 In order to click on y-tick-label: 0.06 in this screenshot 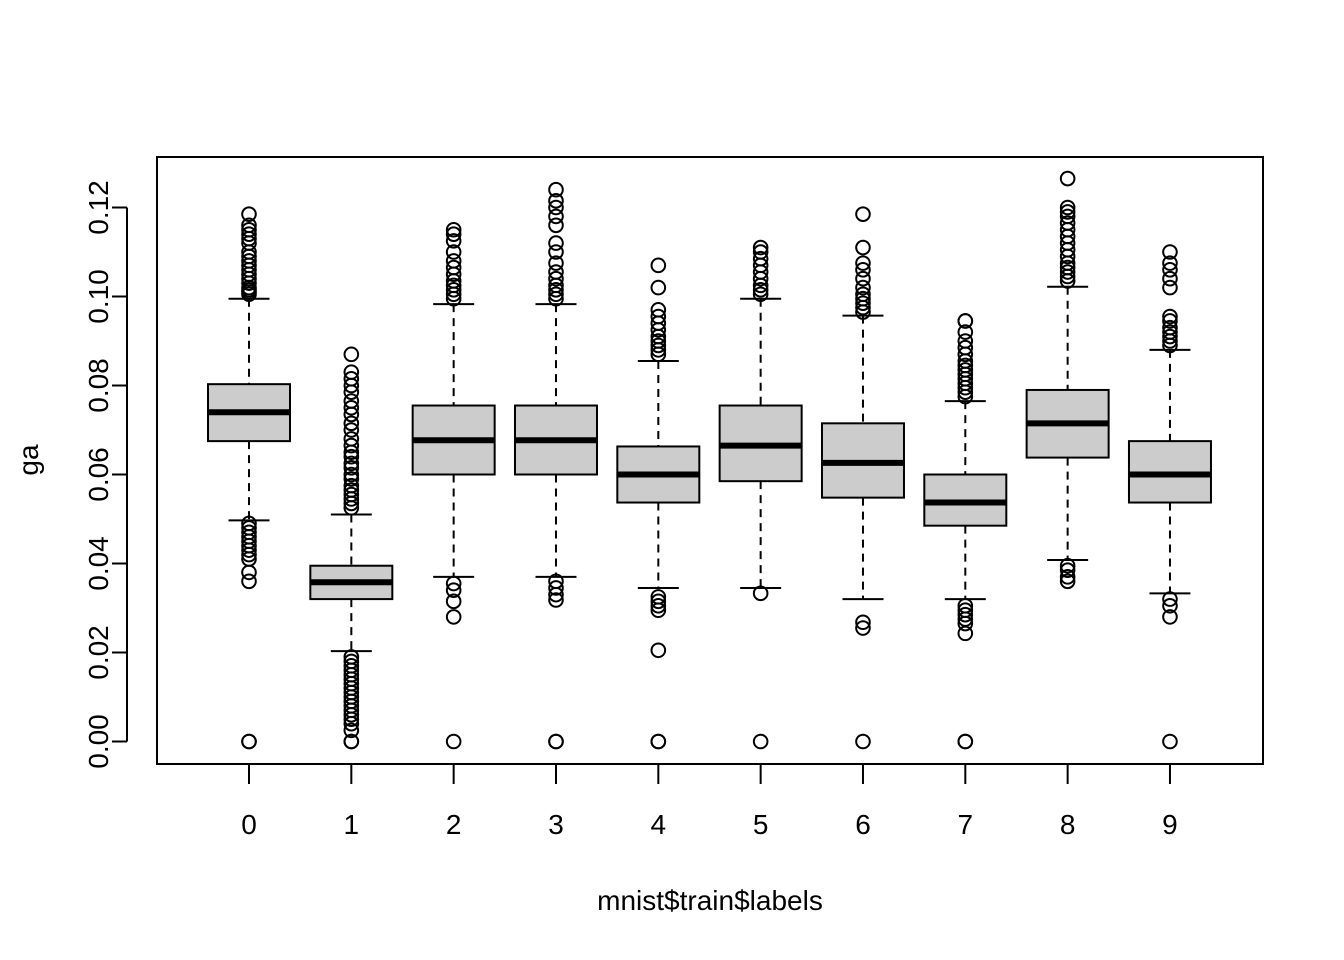, I will do `click(98, 474)`.